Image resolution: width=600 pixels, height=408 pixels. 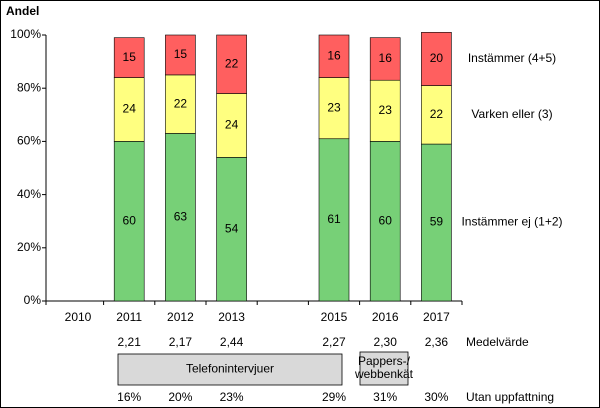 What do you see at coordinates (231, 317) in the screenshot?
I see `x-tick-label: 2013` at bounding box center [231, 317].